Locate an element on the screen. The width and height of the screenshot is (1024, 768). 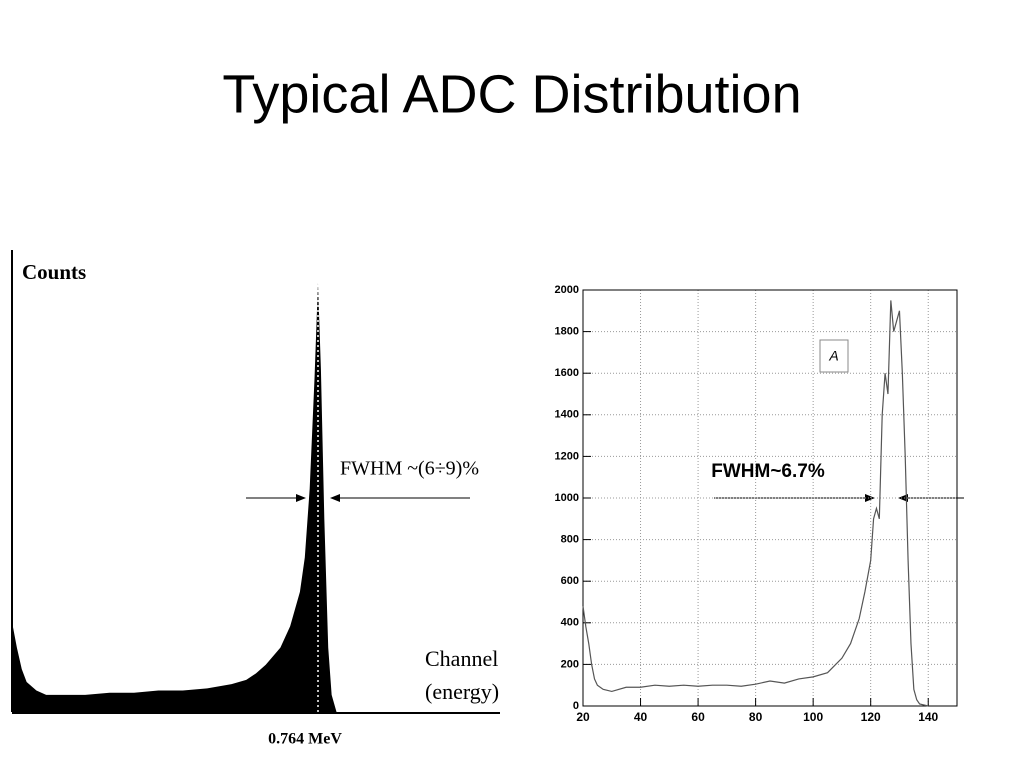
x-tick-label: 40 is located at coordinates (641, 717).